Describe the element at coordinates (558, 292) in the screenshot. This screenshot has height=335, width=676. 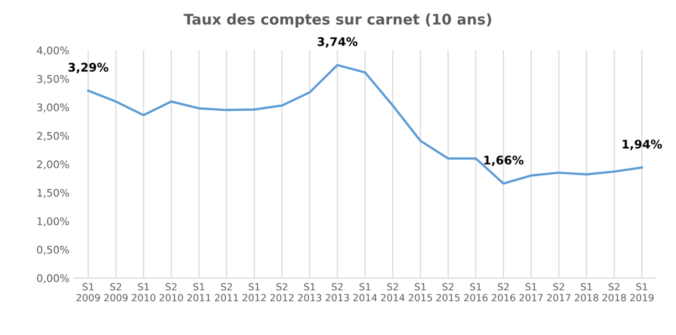
I see `x-tick-label: S2 2017` at that location.